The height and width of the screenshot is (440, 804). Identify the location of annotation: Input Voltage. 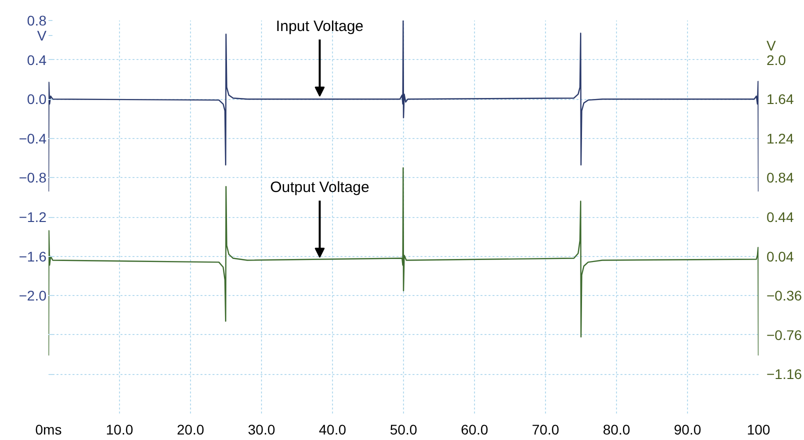
(320, 27).